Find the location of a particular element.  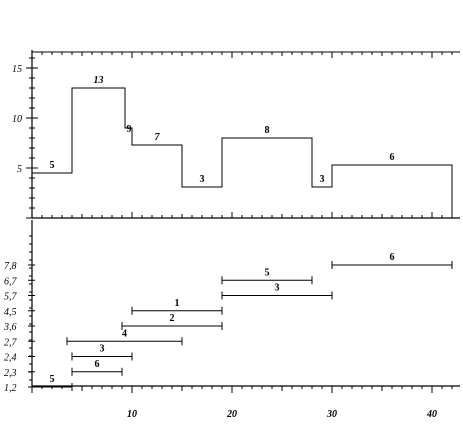

x-tick-label: 10 is located at coordinates (132, 414).